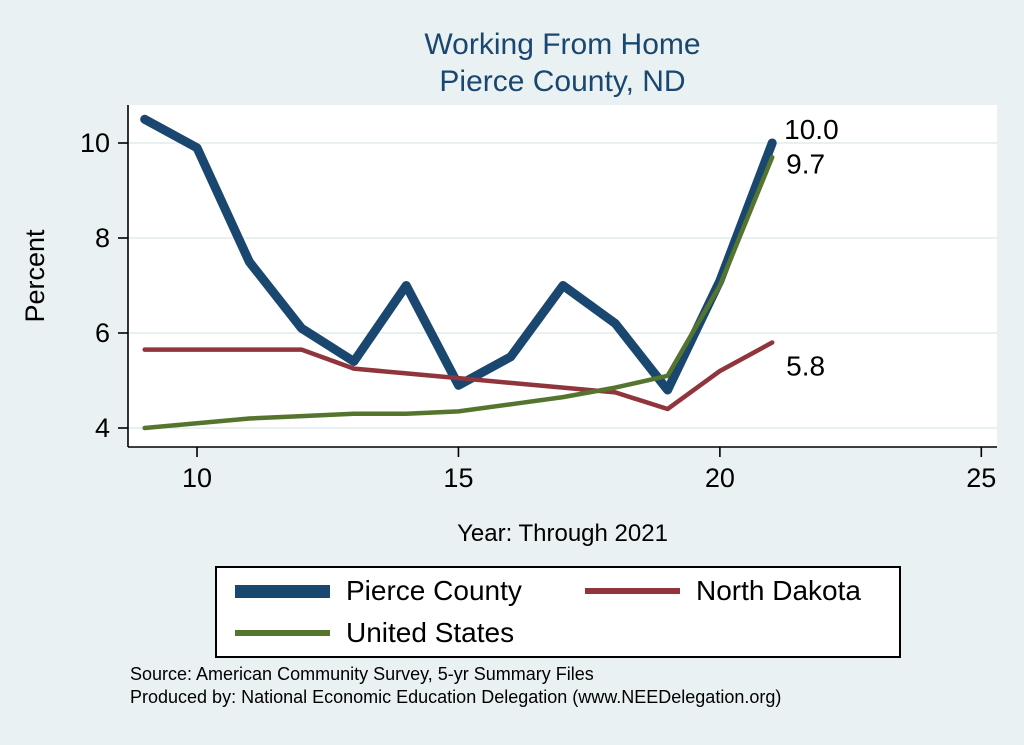 The width and height of the screenshot is (1024, 745). I want to click on legend-item-pierce-county: Pierce County, so click(410, 591).